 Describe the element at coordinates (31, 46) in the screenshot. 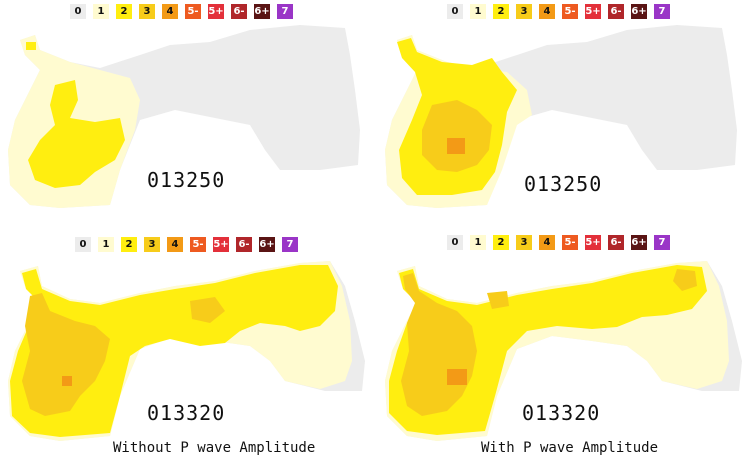

I see `shaking-zone-2-patch` at that location.